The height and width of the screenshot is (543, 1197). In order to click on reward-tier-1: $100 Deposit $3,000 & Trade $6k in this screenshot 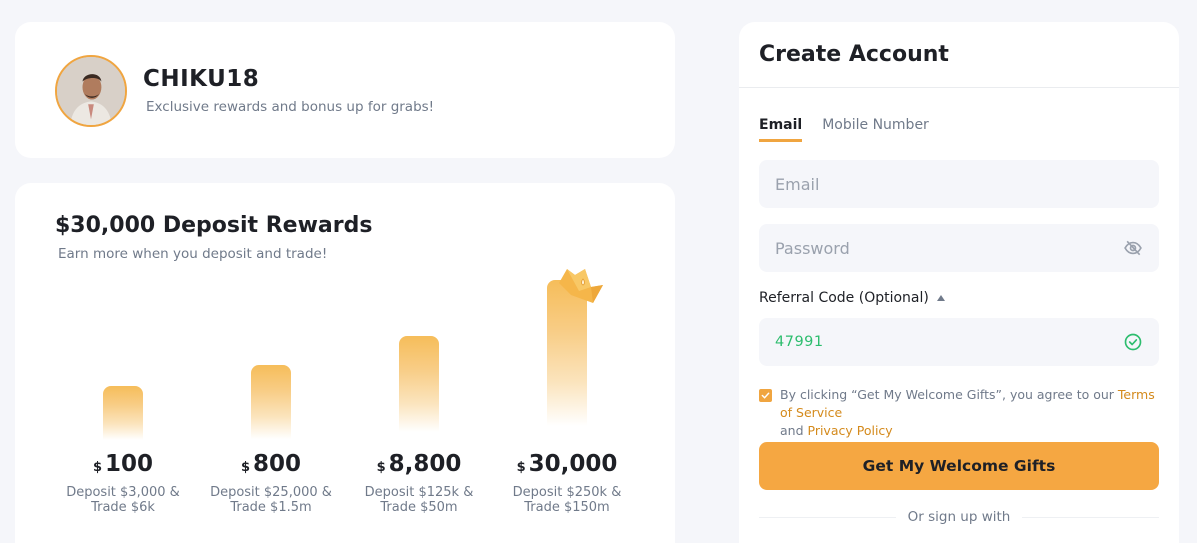, I will do `click(123, 363)`.